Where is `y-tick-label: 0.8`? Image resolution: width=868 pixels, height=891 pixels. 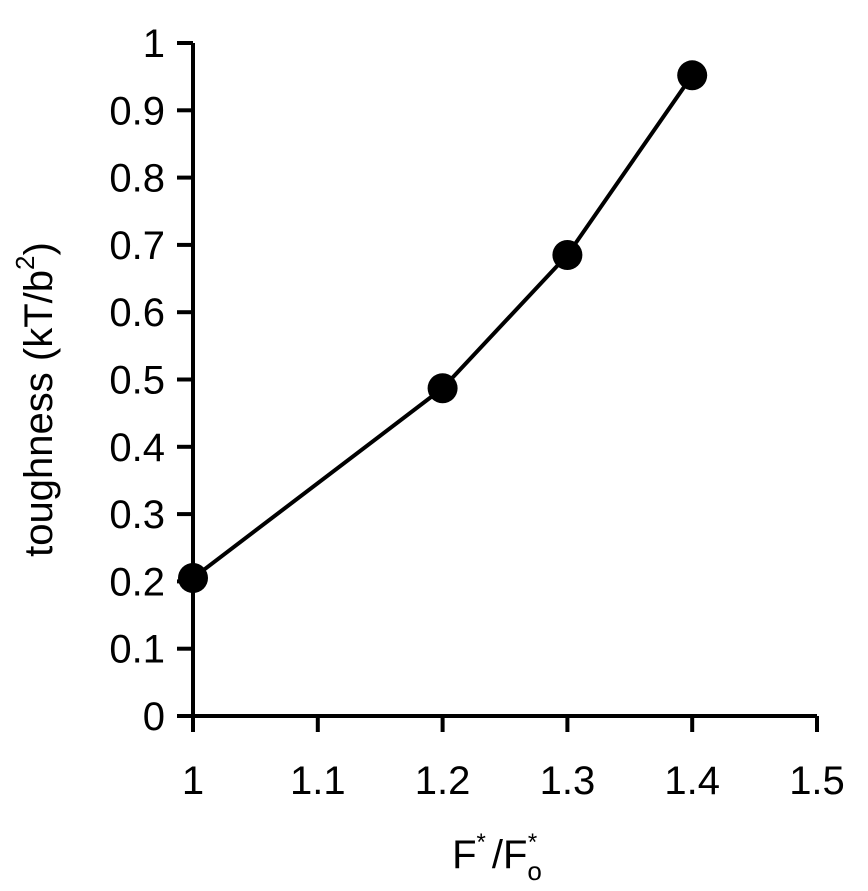 y-tick-label: 0.8 is located at coordinates (137, 179).